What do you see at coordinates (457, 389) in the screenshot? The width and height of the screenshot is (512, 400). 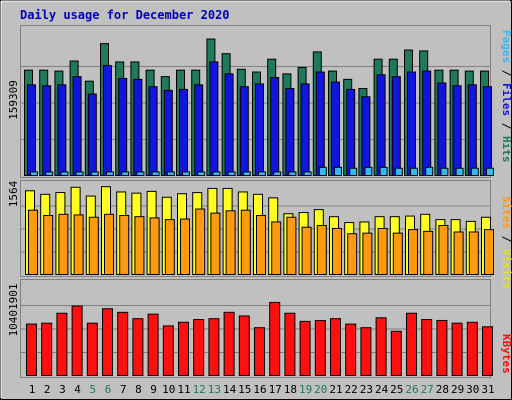 I see `day-label: 29` at bounding box center [457, 389].